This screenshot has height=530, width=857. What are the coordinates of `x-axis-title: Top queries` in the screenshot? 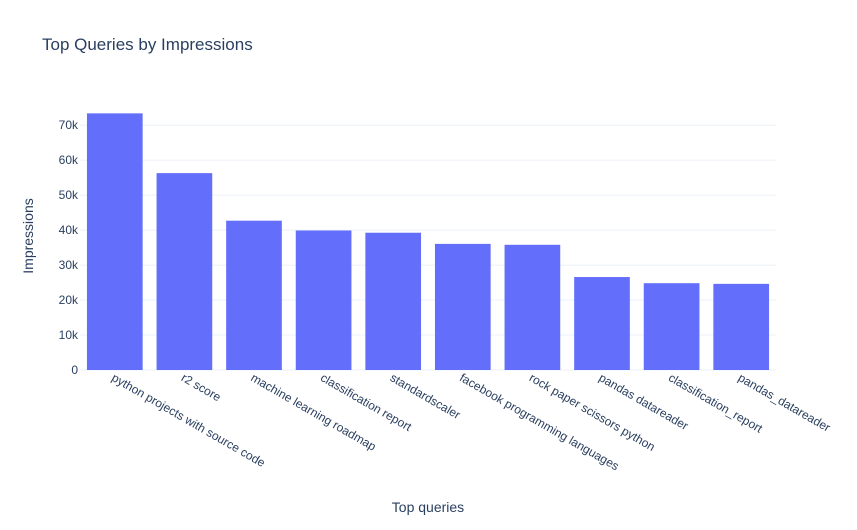 It's located at (428, 507).